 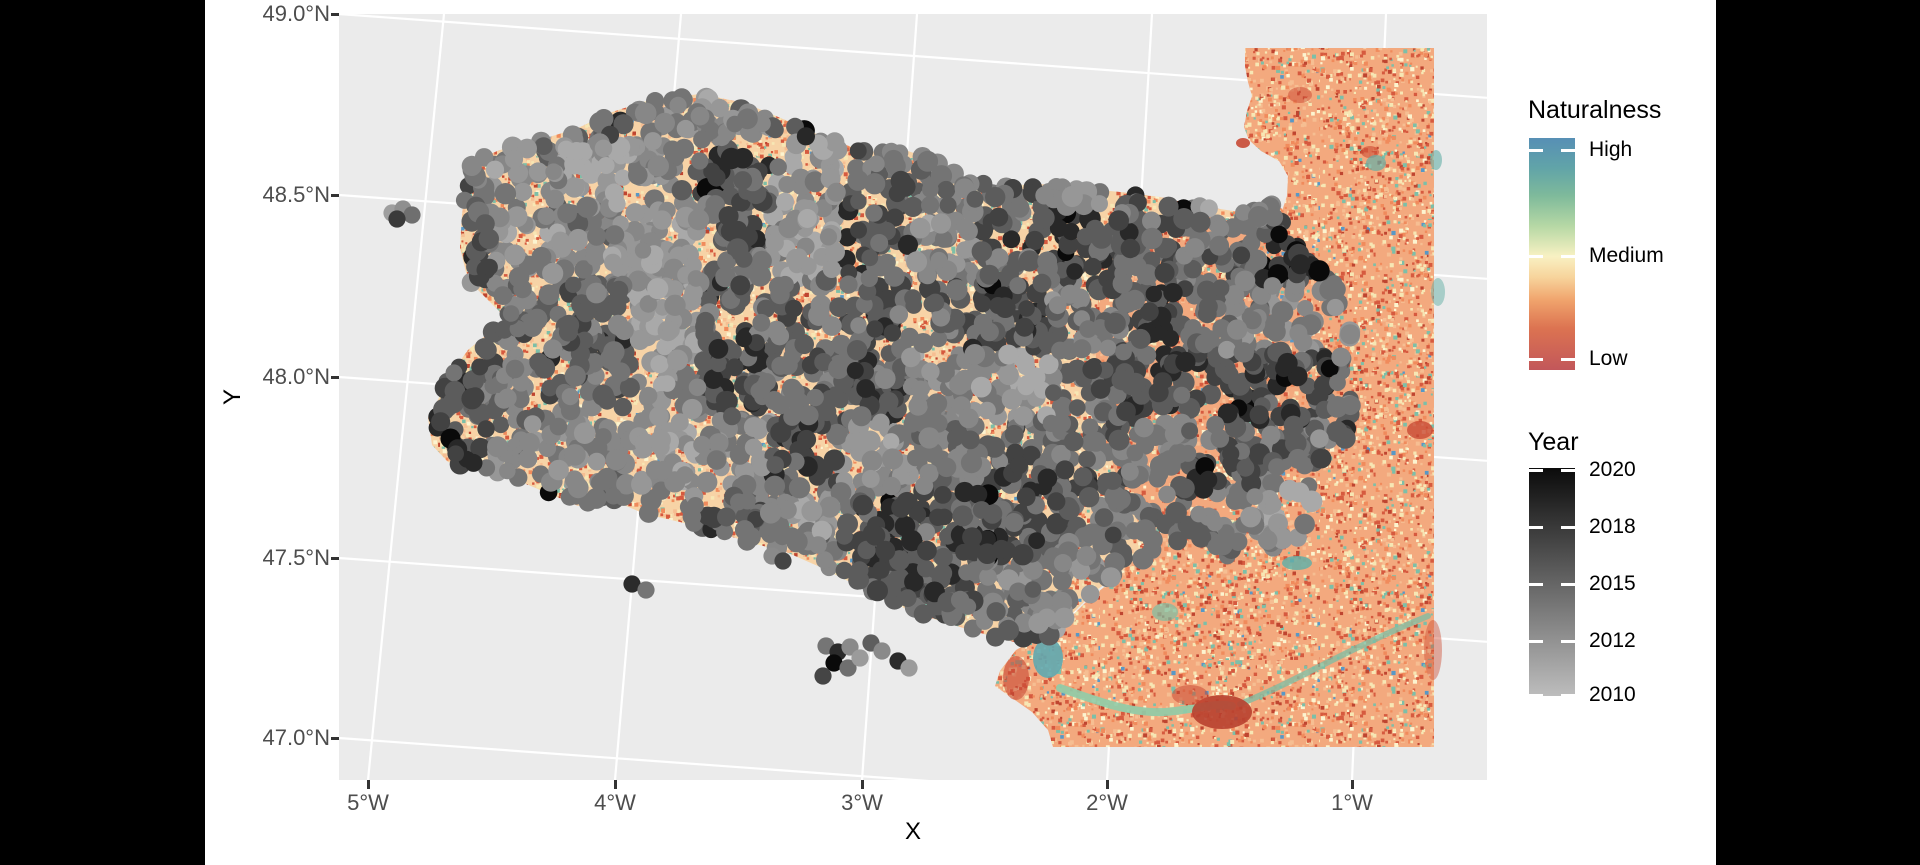 What do you see at coordinates (296, 194) in the screenshot?
I see `y-tick-label: 48.5°N` at bounding box center [296, 194].